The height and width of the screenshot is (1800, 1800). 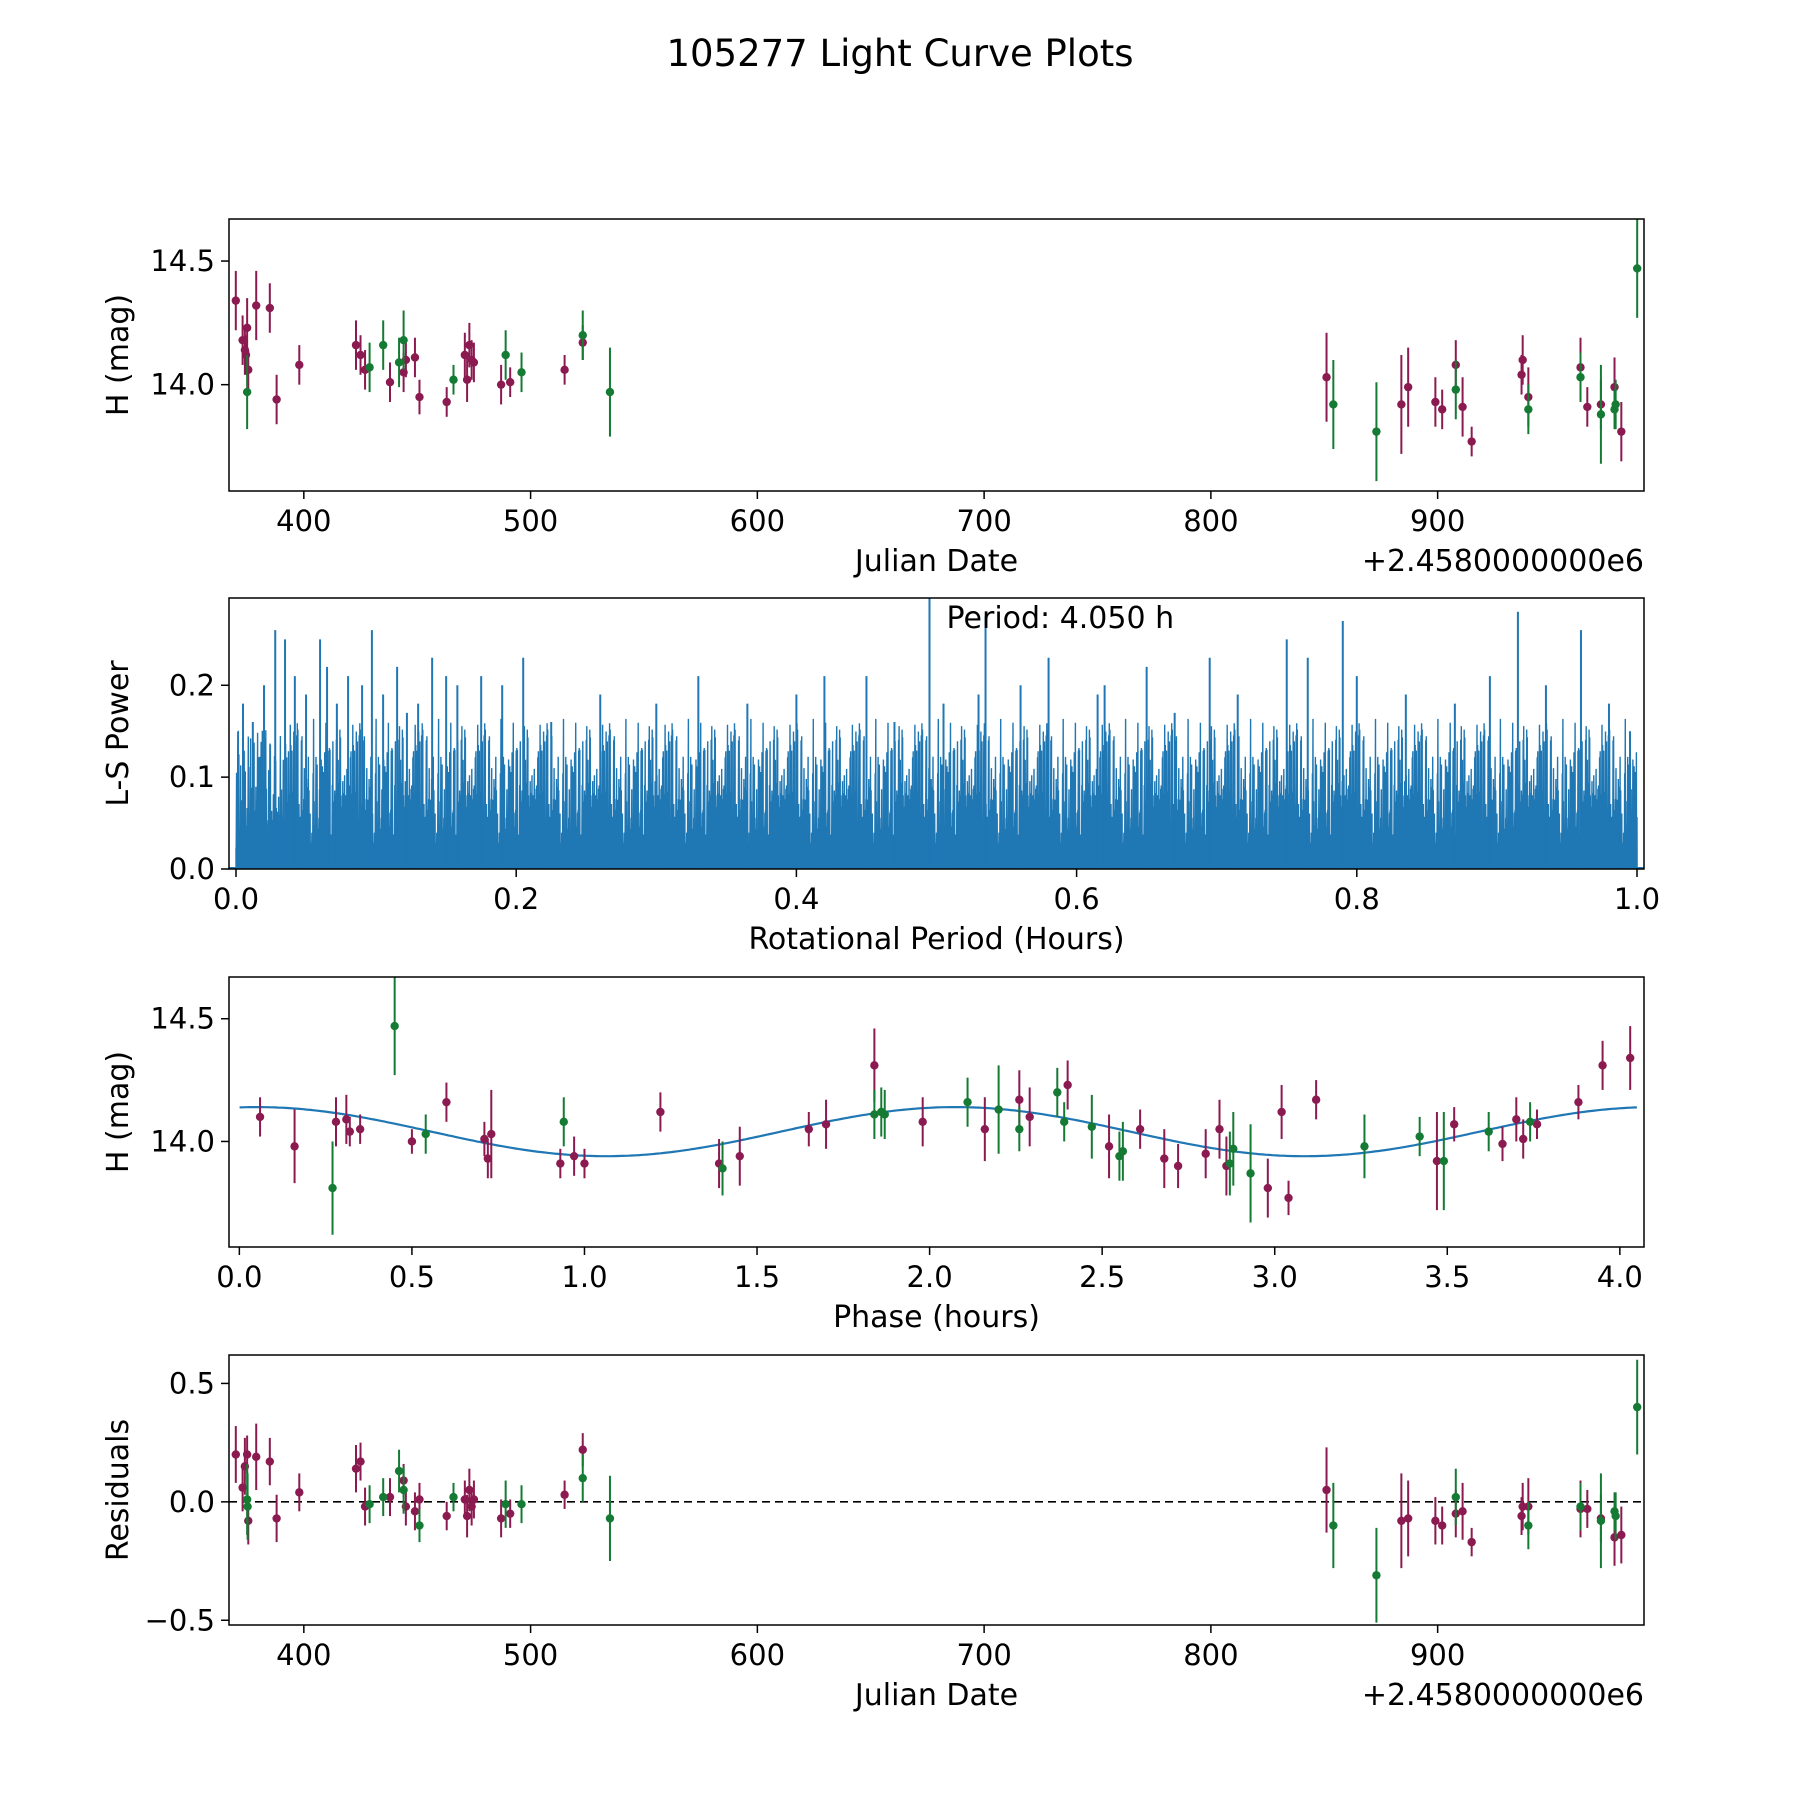 I want to click on y-tick-label: 0.0, so click(x=192, y=869).